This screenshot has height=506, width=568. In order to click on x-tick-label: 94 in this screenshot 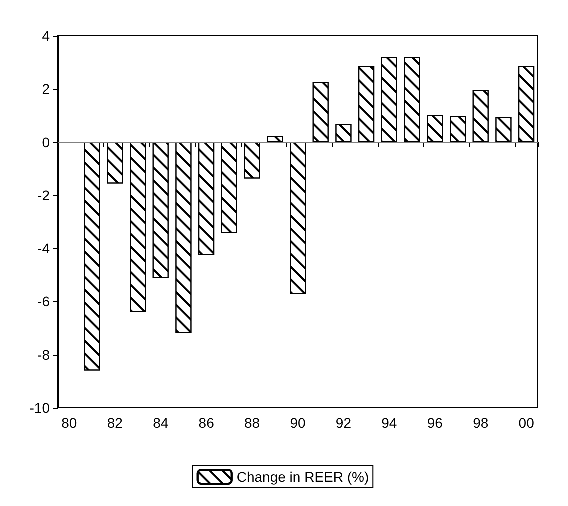, I will do `click(390, 423)`.